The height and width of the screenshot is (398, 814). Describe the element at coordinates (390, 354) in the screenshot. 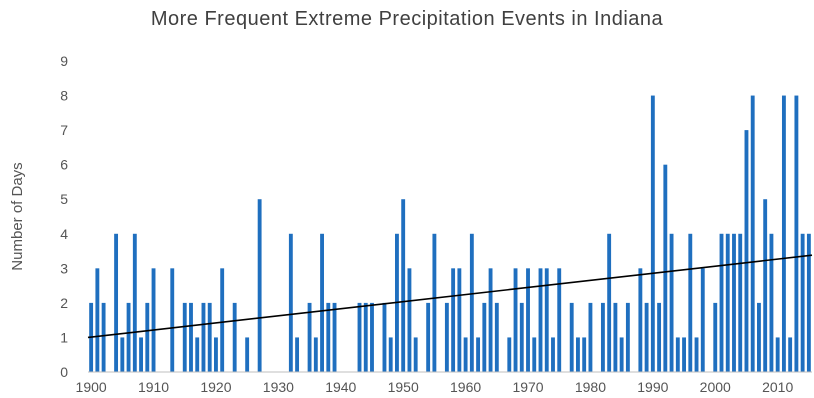

I see `bar-1948` at that location.